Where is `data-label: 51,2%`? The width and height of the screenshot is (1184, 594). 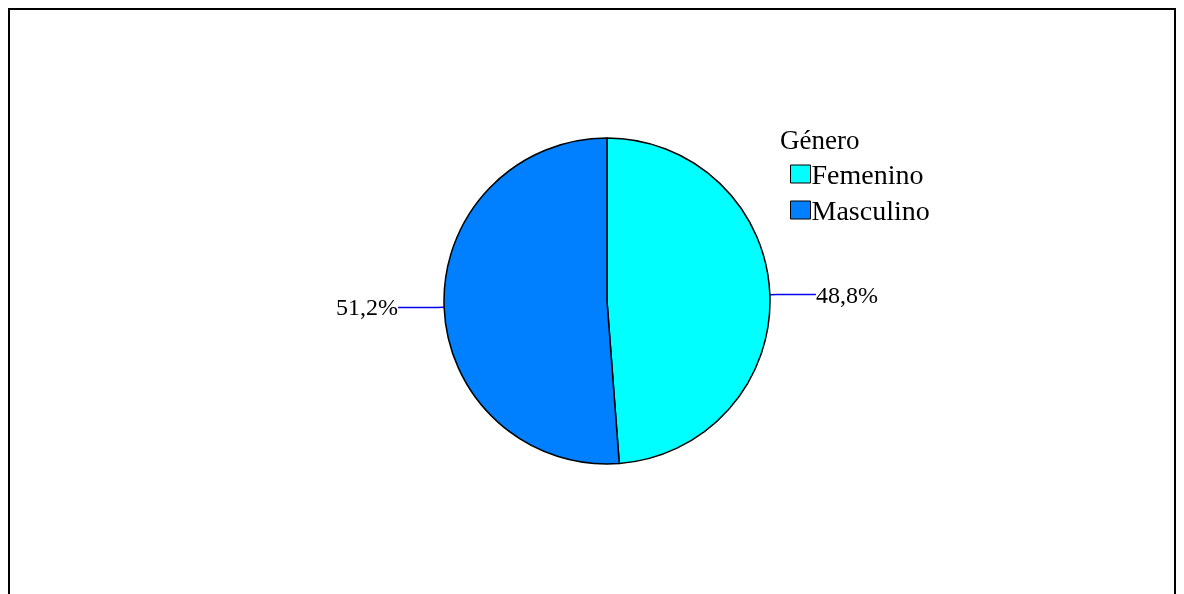 data-label: 51,2% is located at coordinates (367, 307).